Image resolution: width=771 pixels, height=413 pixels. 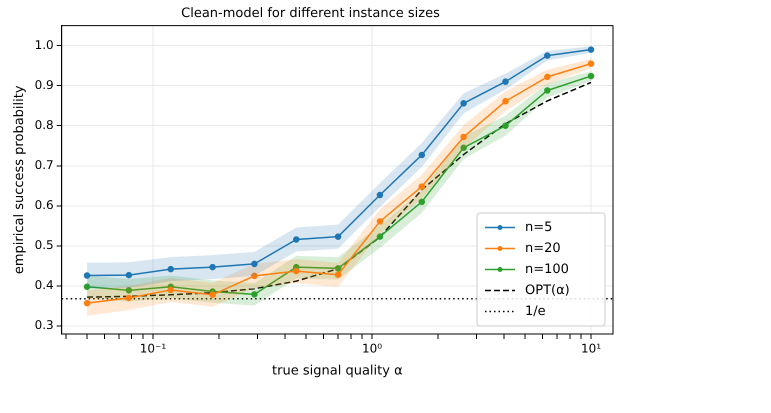 What do you see at coordinates (538, 227) in the screenshot?
I see `legend-label: n=5` at bounding box center [538, 227].